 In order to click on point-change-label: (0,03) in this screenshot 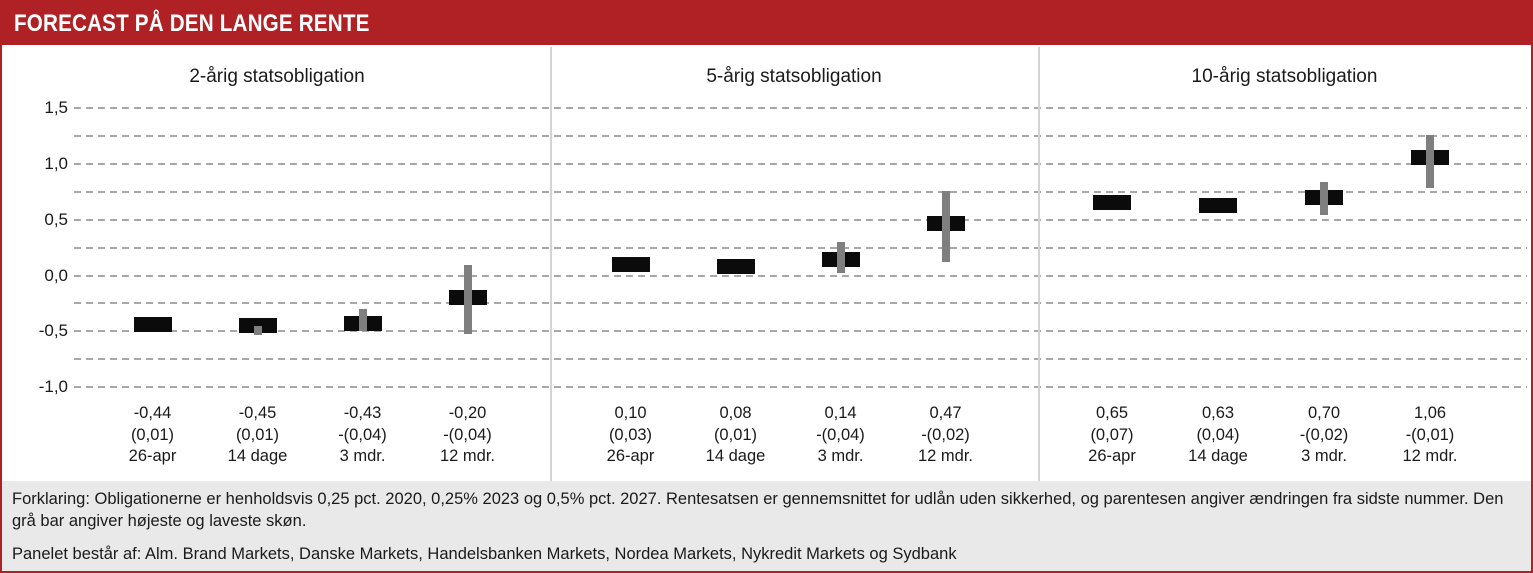, I will do `click(630, 434)`.